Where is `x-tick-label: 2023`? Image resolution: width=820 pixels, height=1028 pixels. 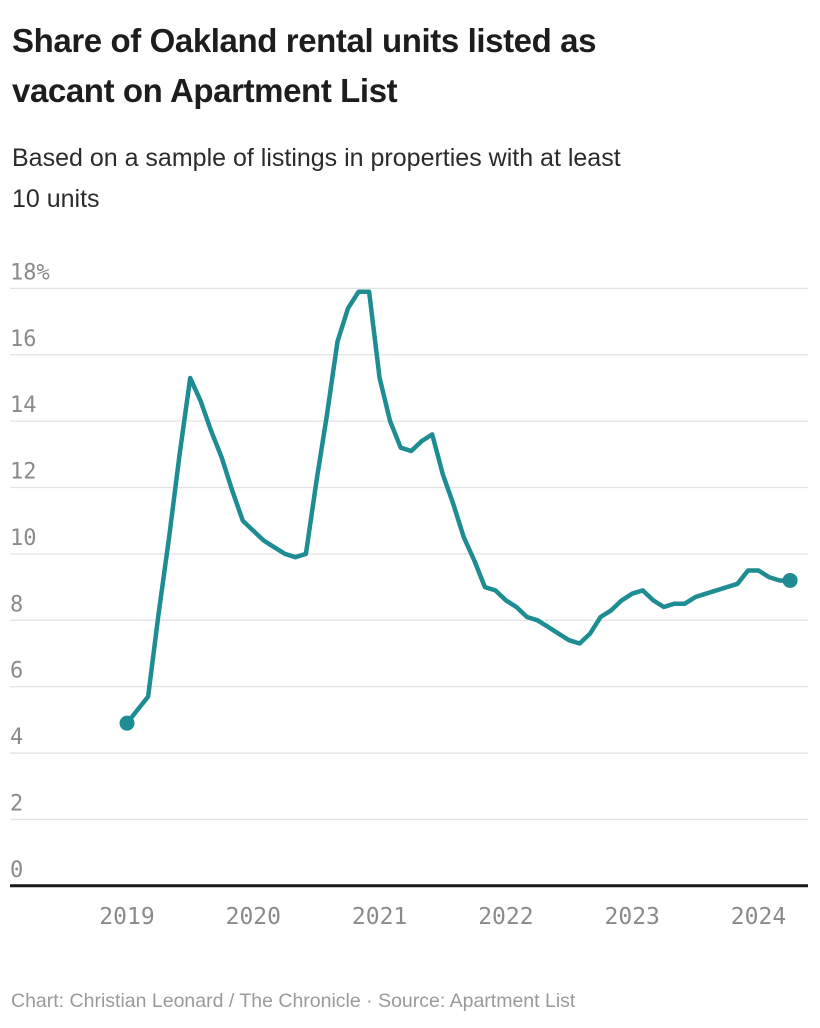 x-tick-label: 2023 is located at coordinates (632, 917).